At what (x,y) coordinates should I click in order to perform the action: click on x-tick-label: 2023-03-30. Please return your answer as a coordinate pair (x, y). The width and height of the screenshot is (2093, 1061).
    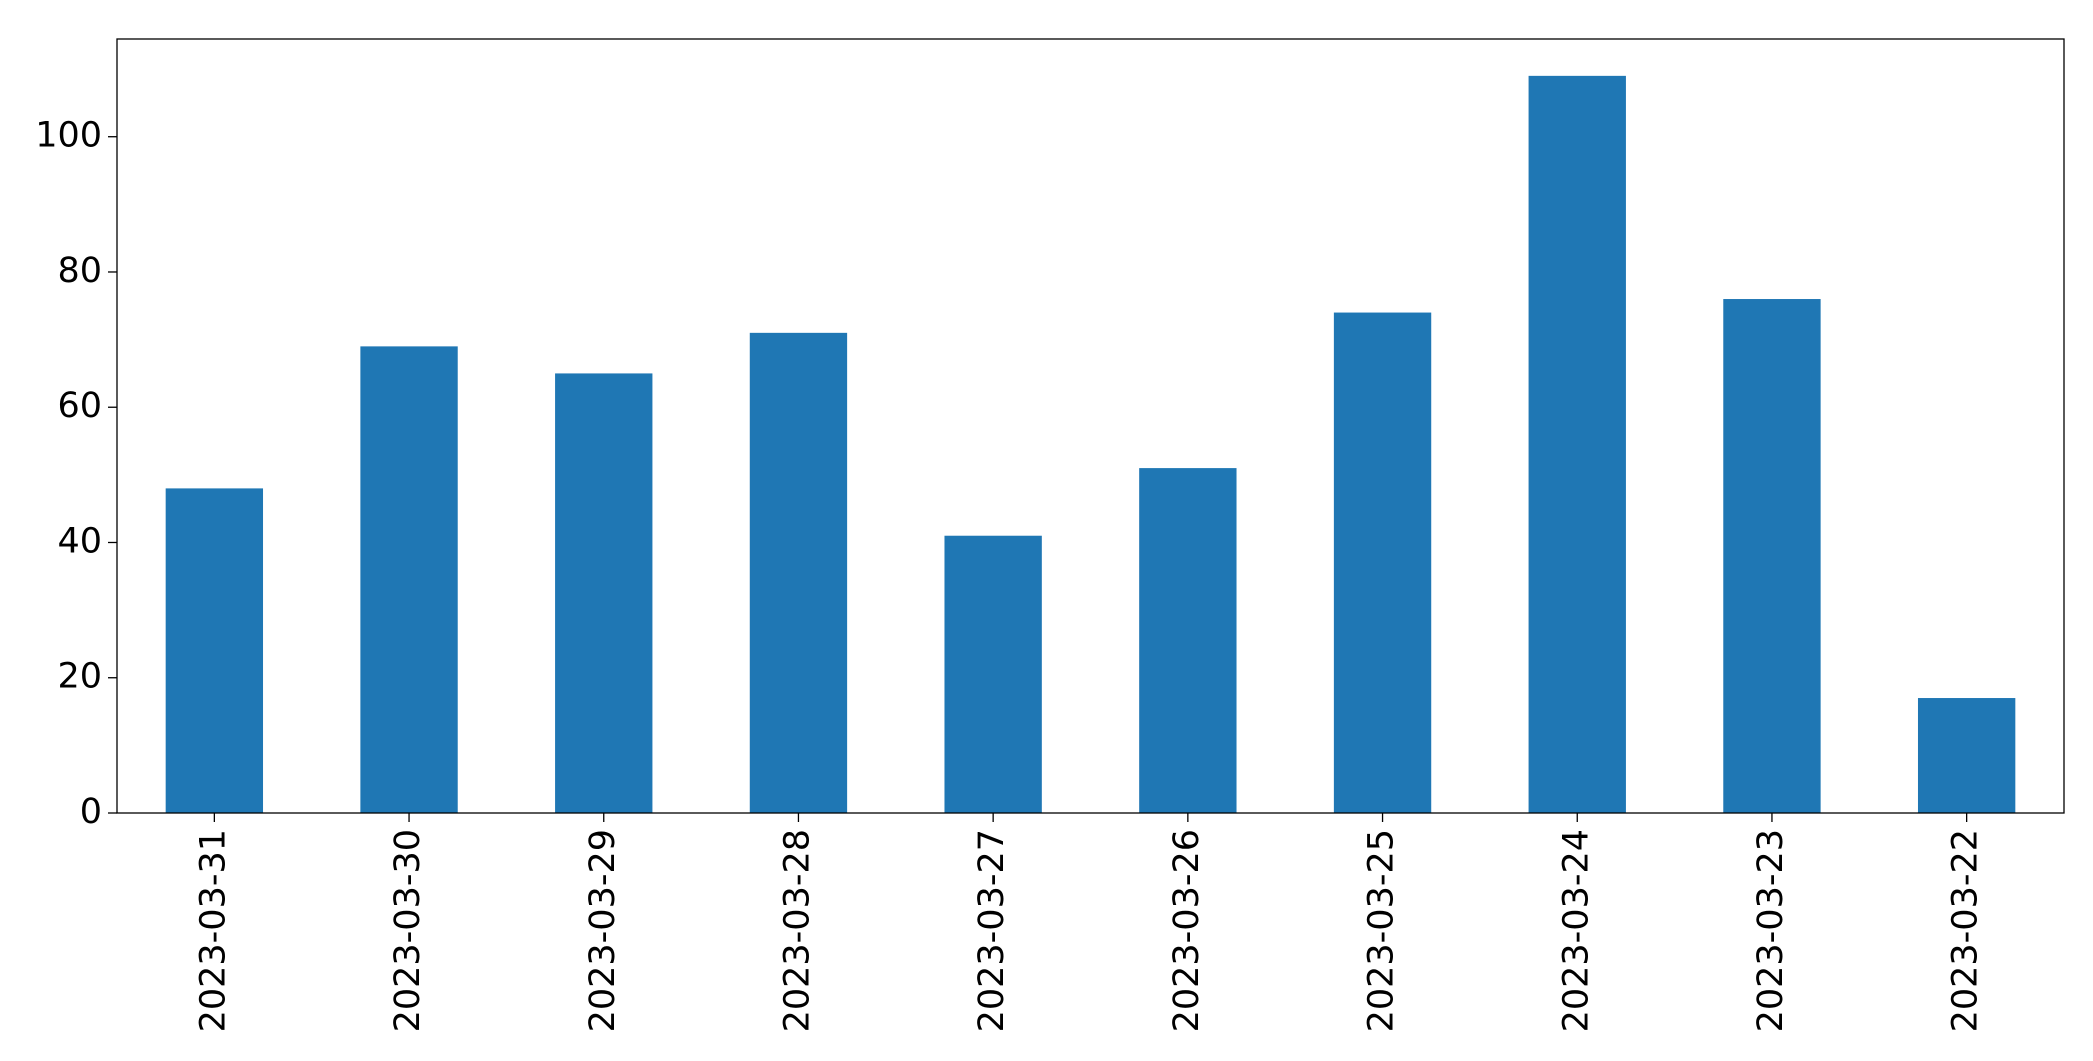
    Looking at the image, I should click on (408, 930).